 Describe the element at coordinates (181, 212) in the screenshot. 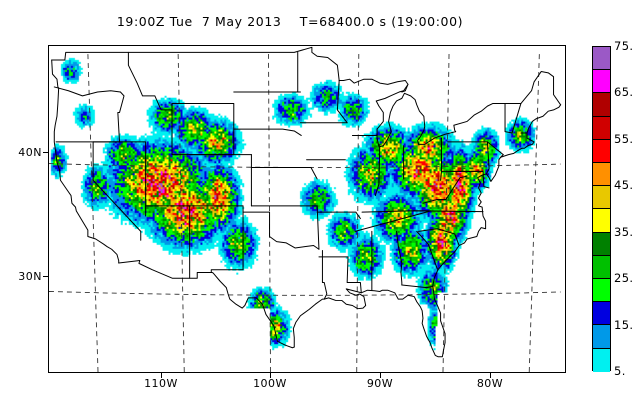

I see `meridian-110w` at that location.